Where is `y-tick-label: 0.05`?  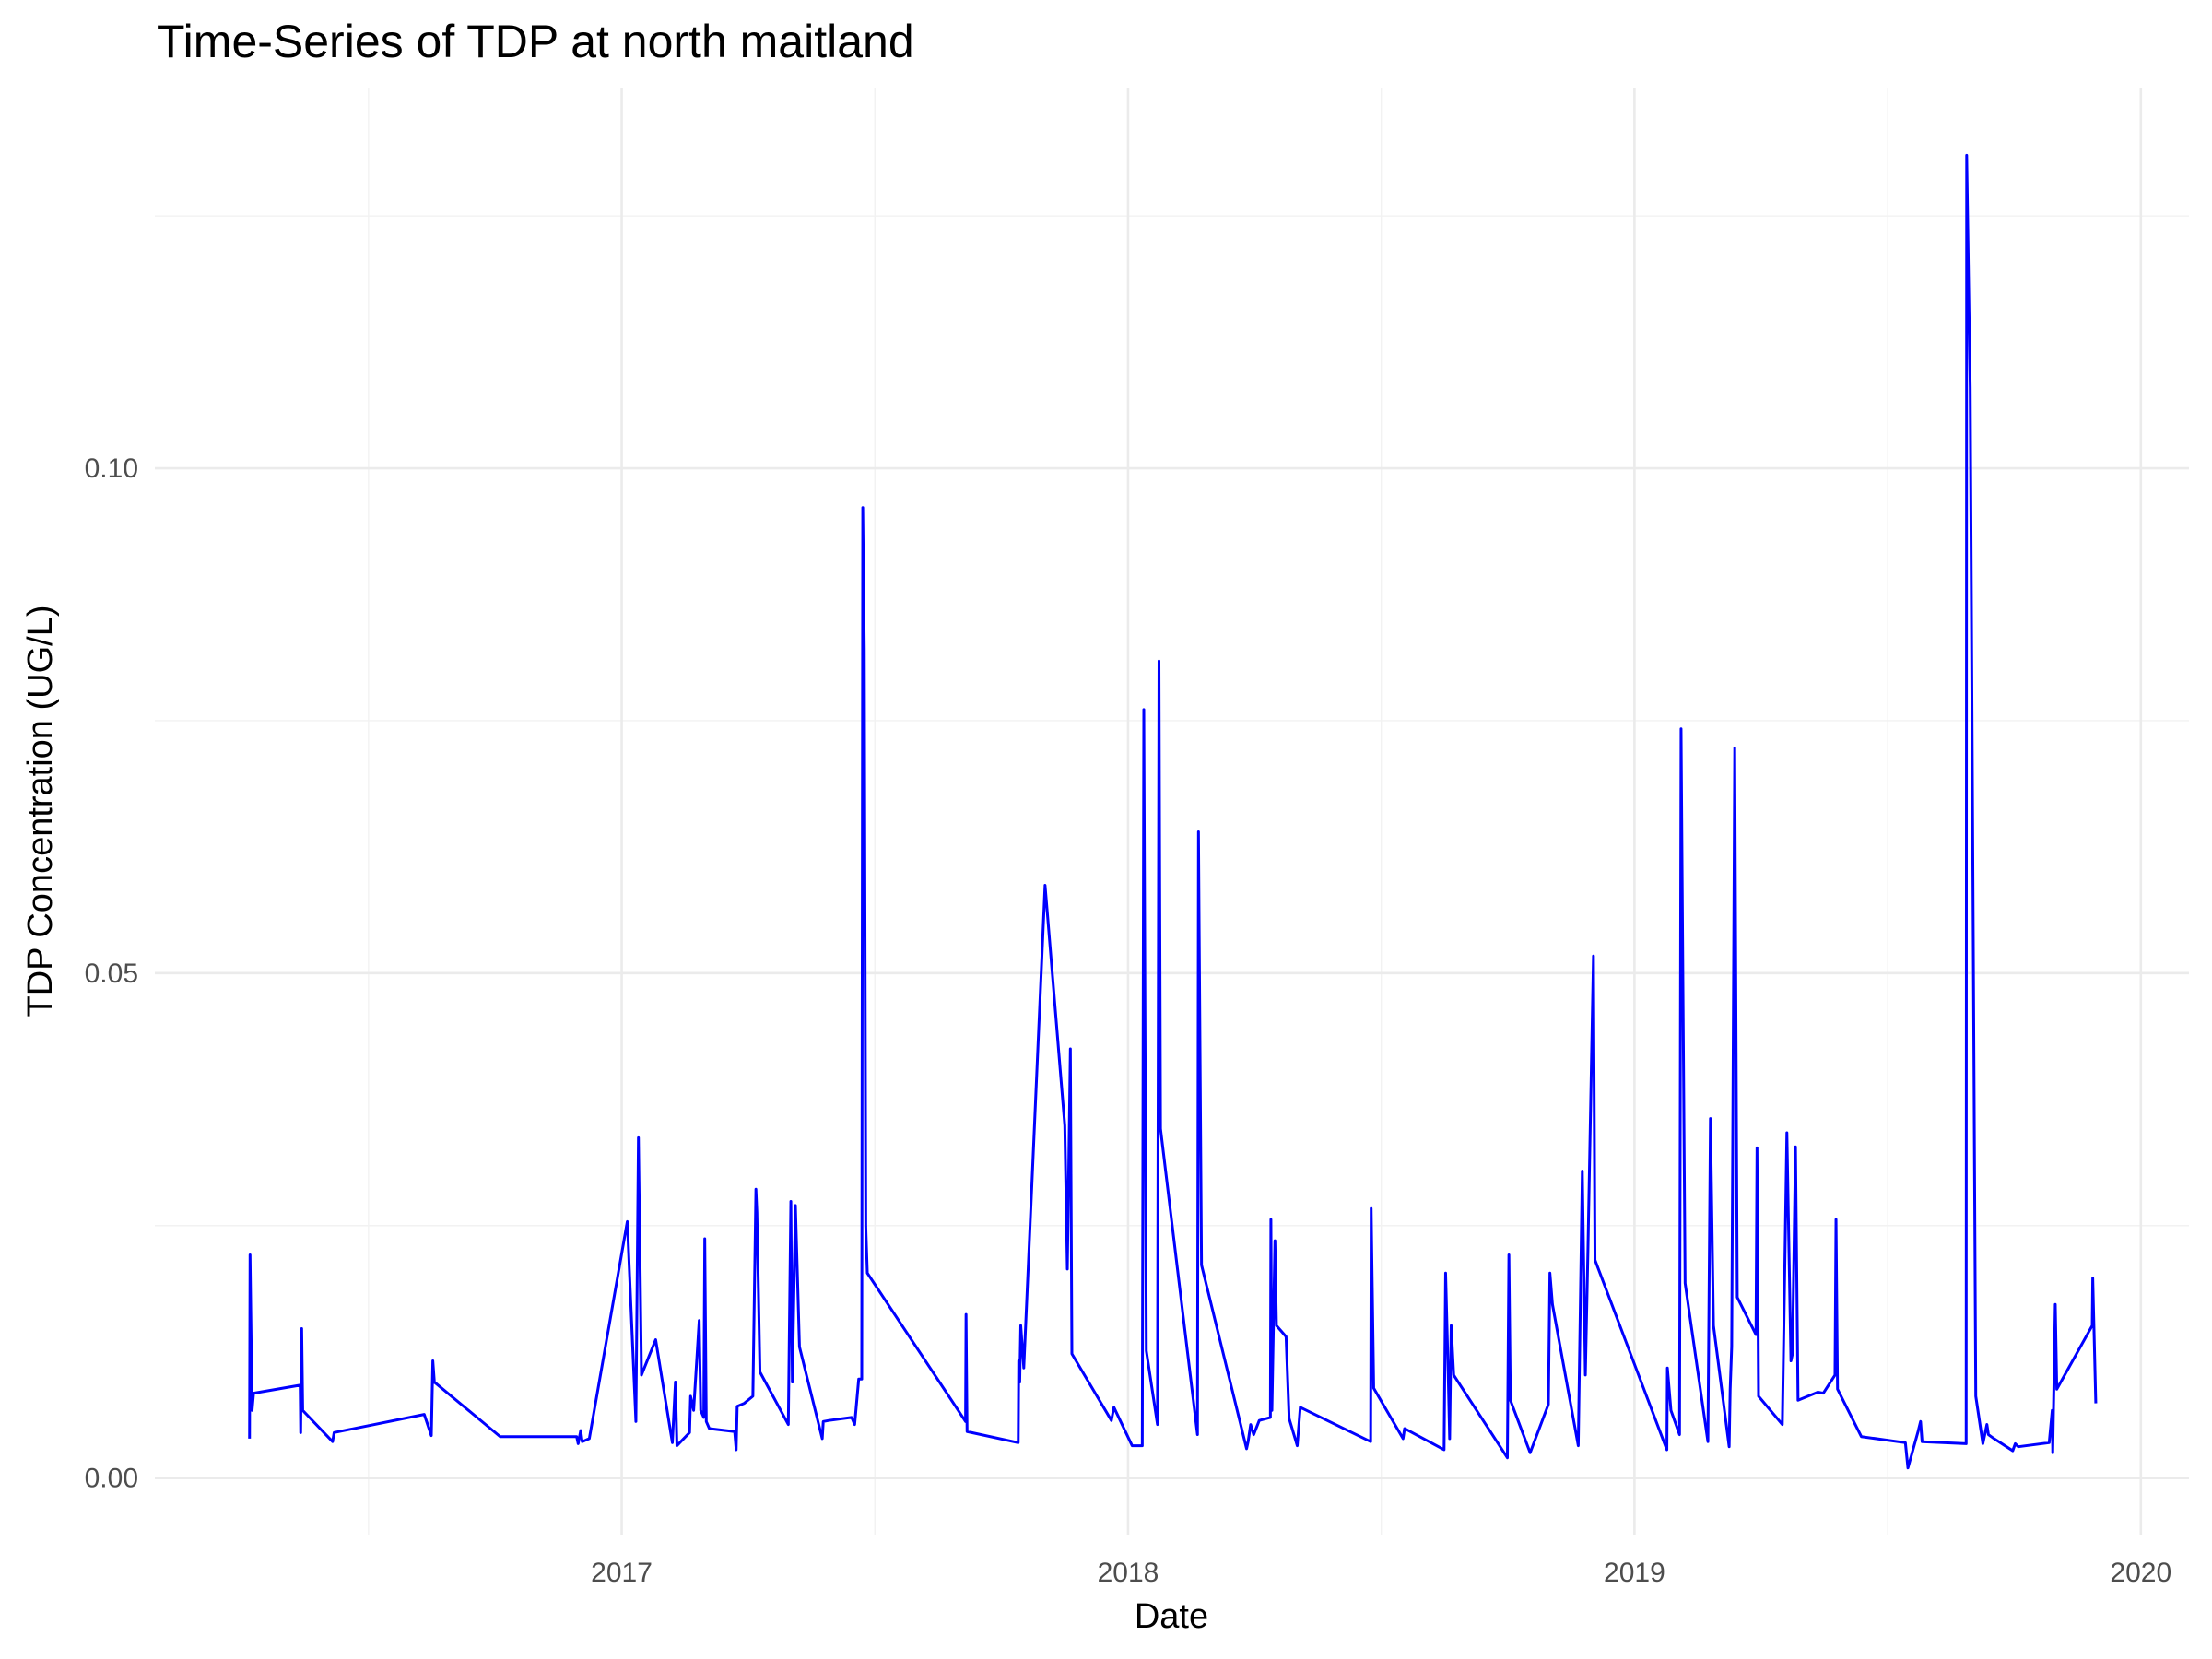
y-tick-label: 0.05 is located at coordinates (111, 974).